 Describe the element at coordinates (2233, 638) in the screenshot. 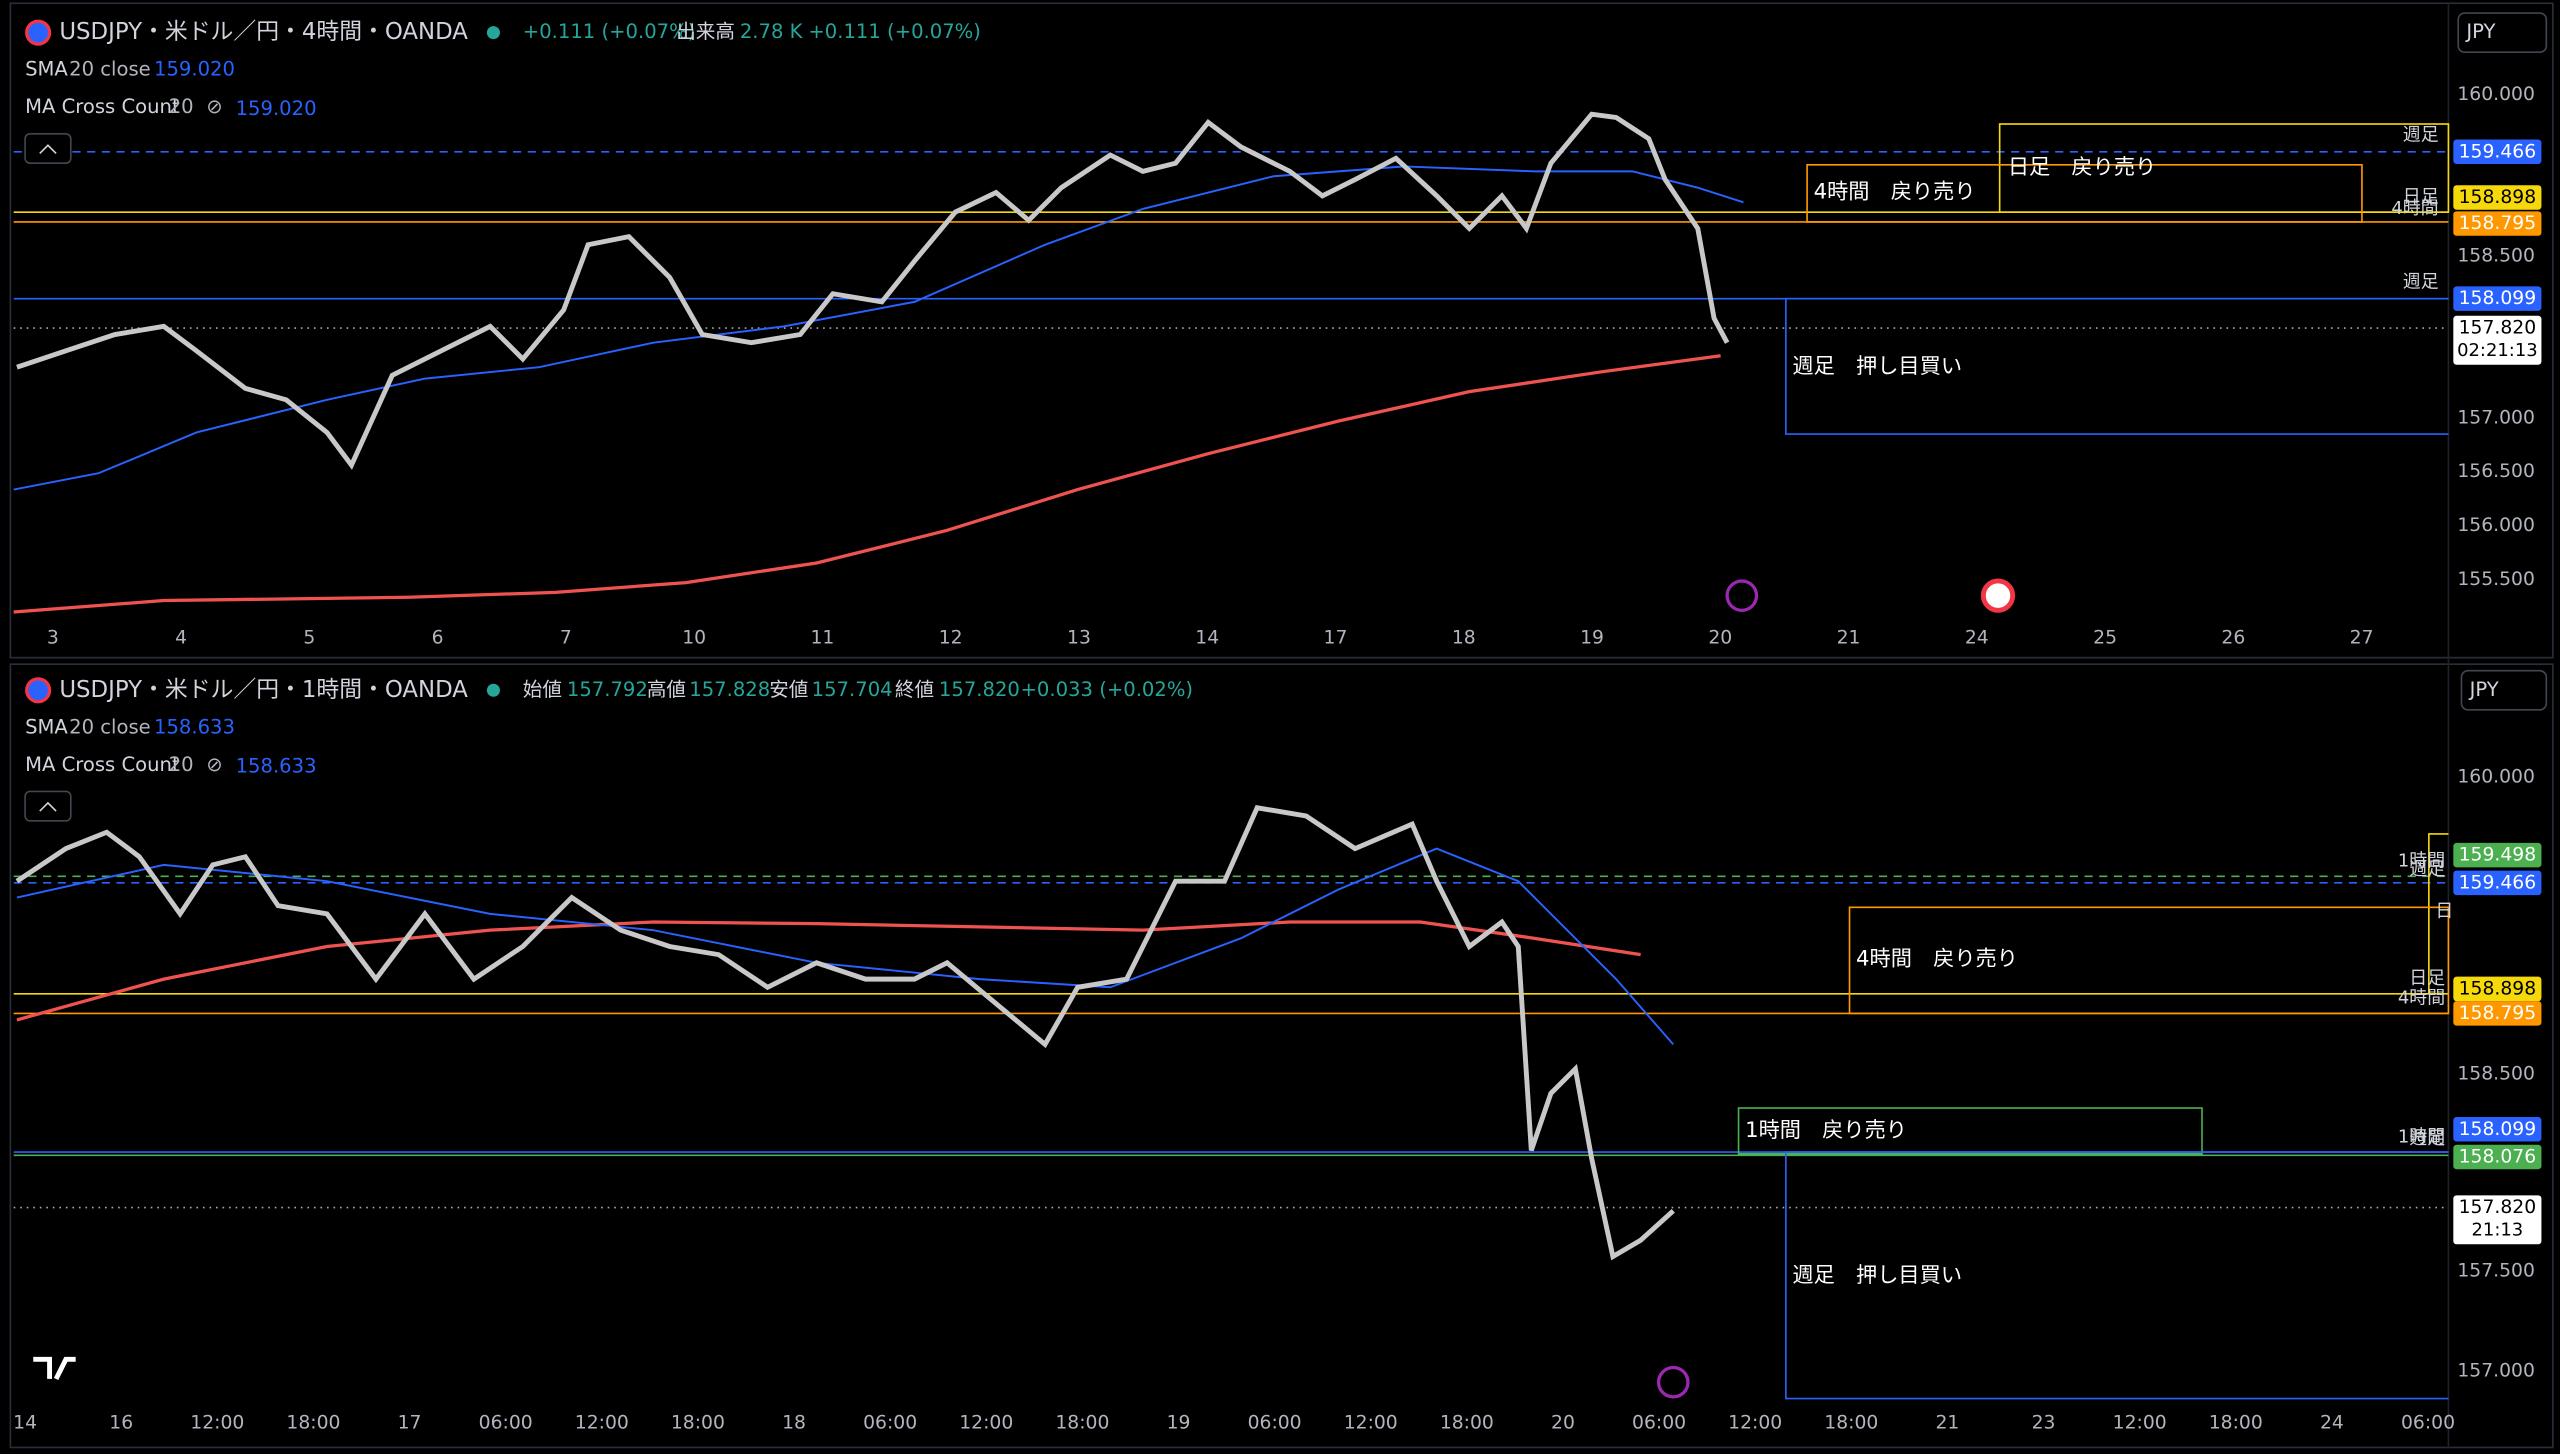

I see `time-axis-label: 26` at that location.